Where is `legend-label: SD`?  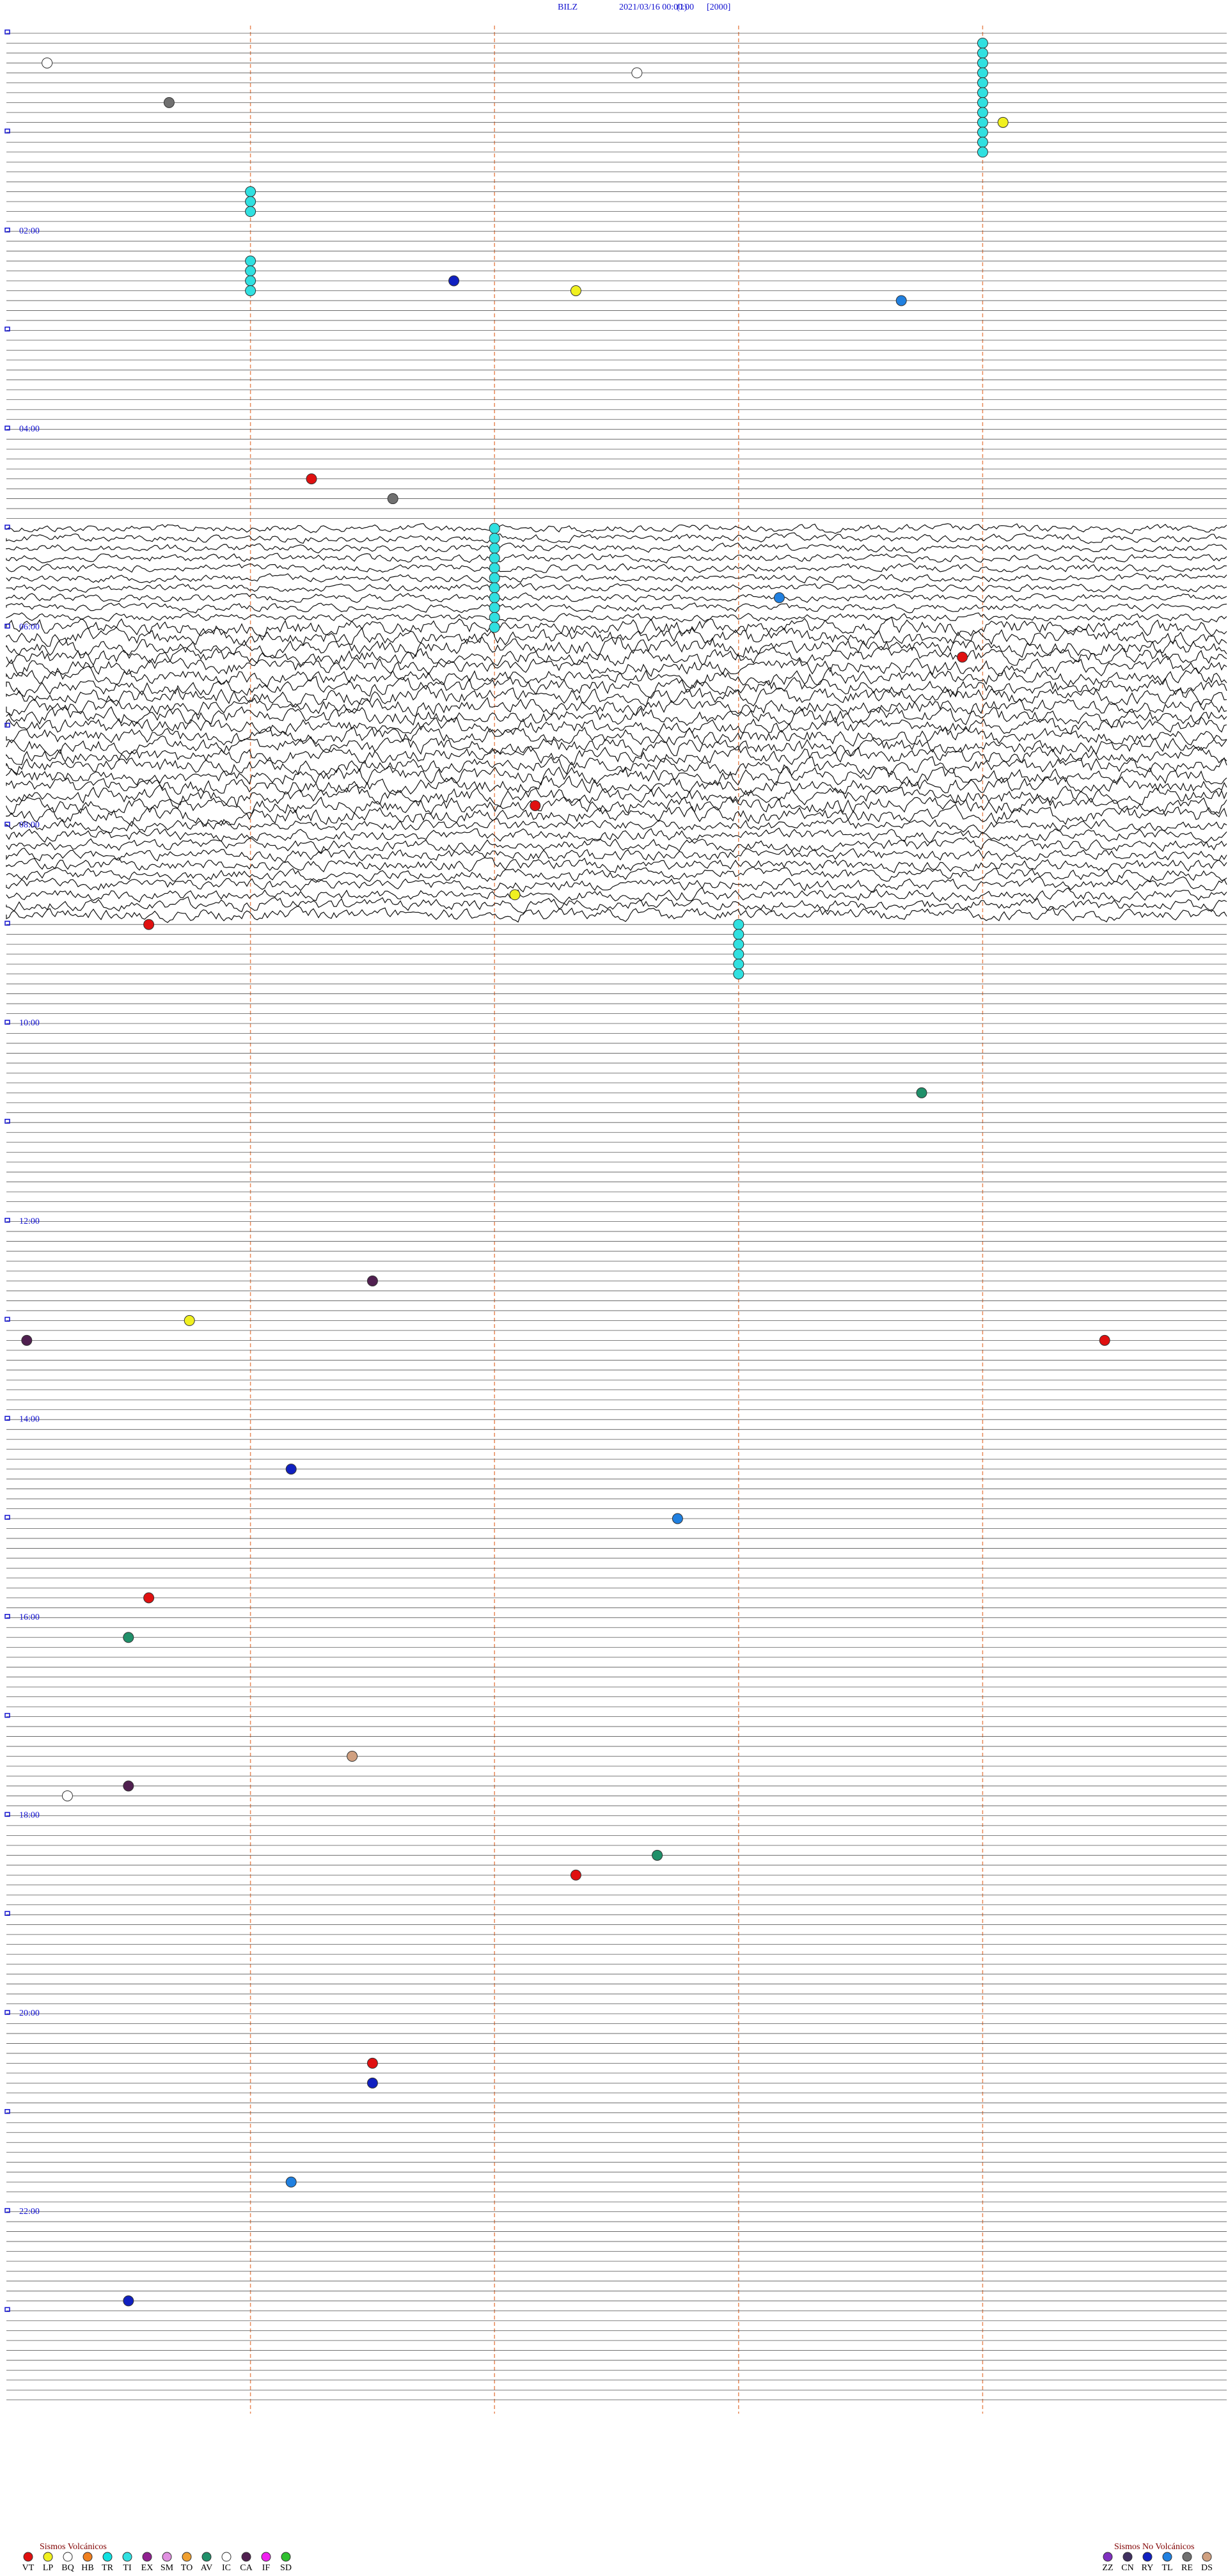 legend-label: SD is located at coordinates (286, 2568).